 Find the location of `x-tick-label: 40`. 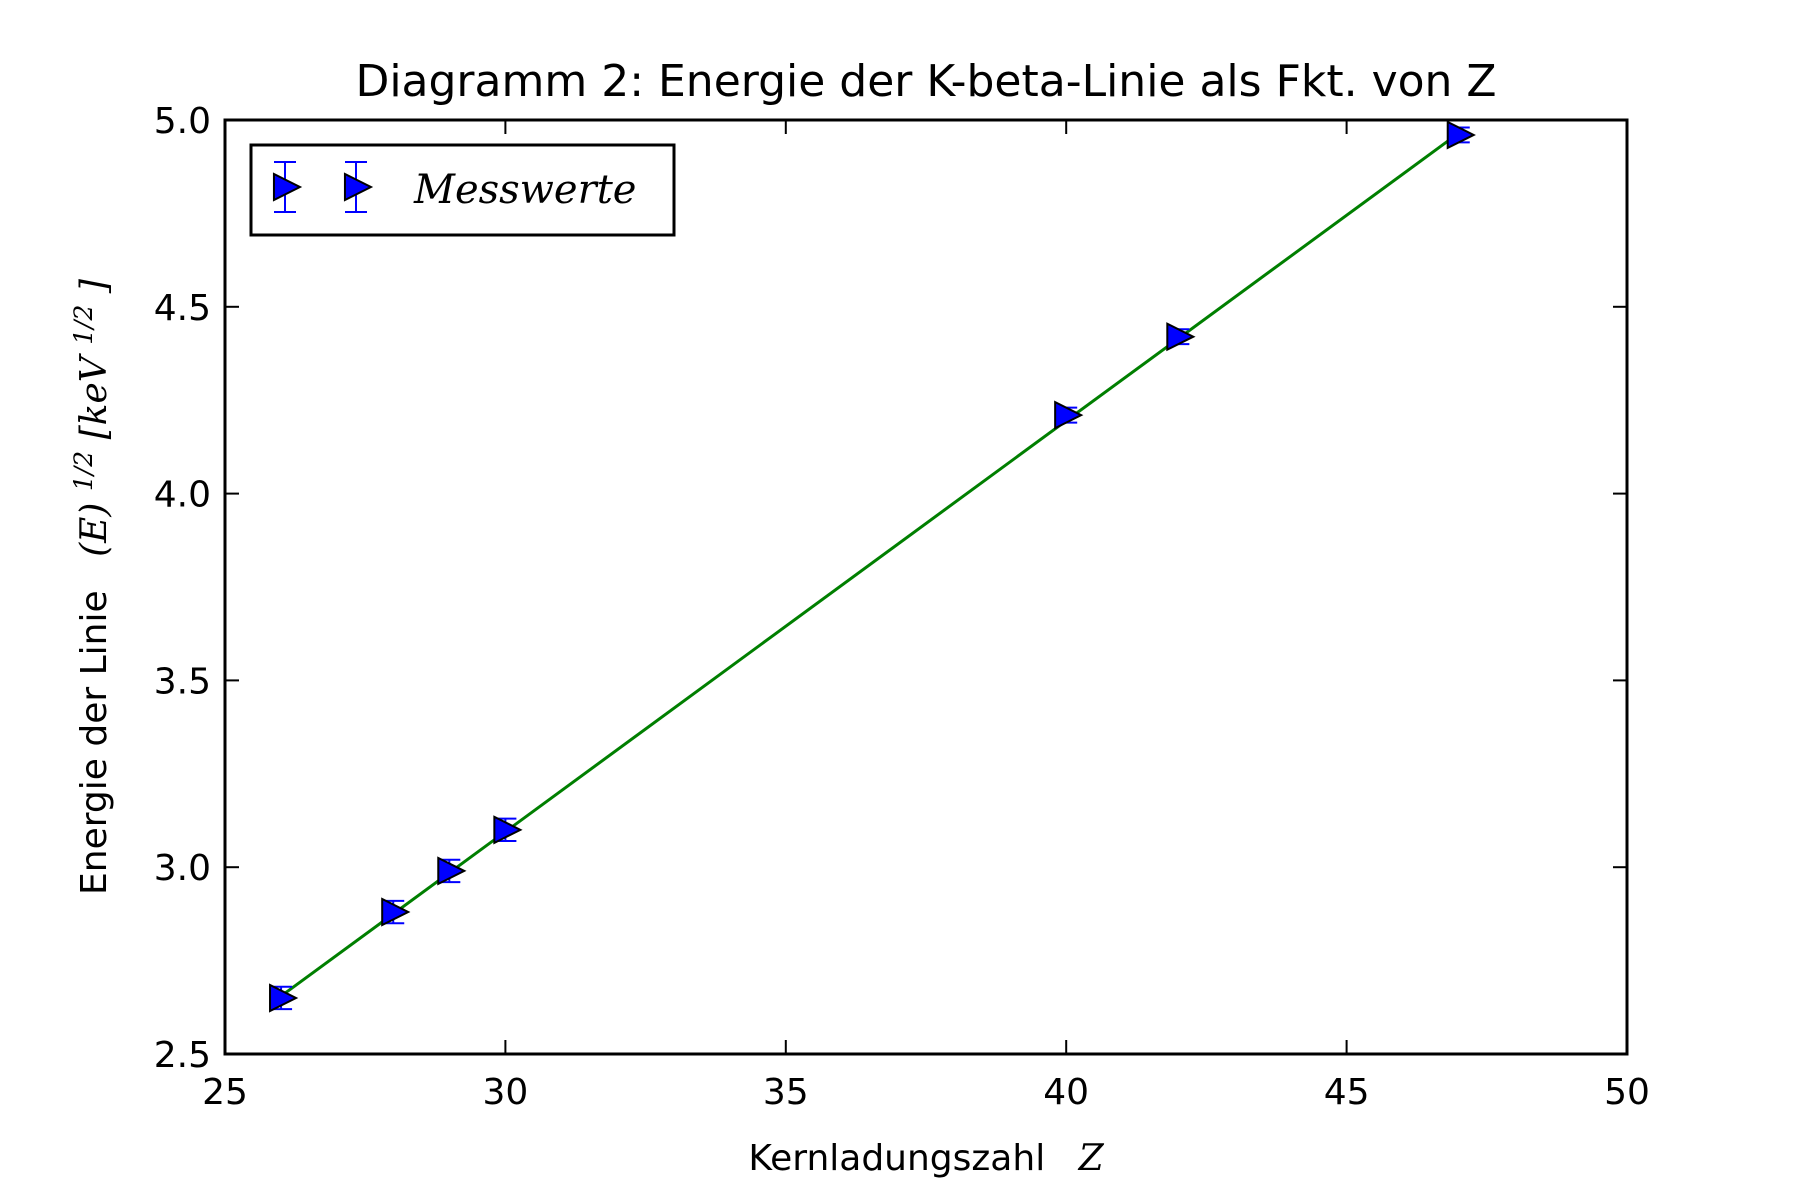

x-tick-label: 40 is located at coordinates (1066, 1092).